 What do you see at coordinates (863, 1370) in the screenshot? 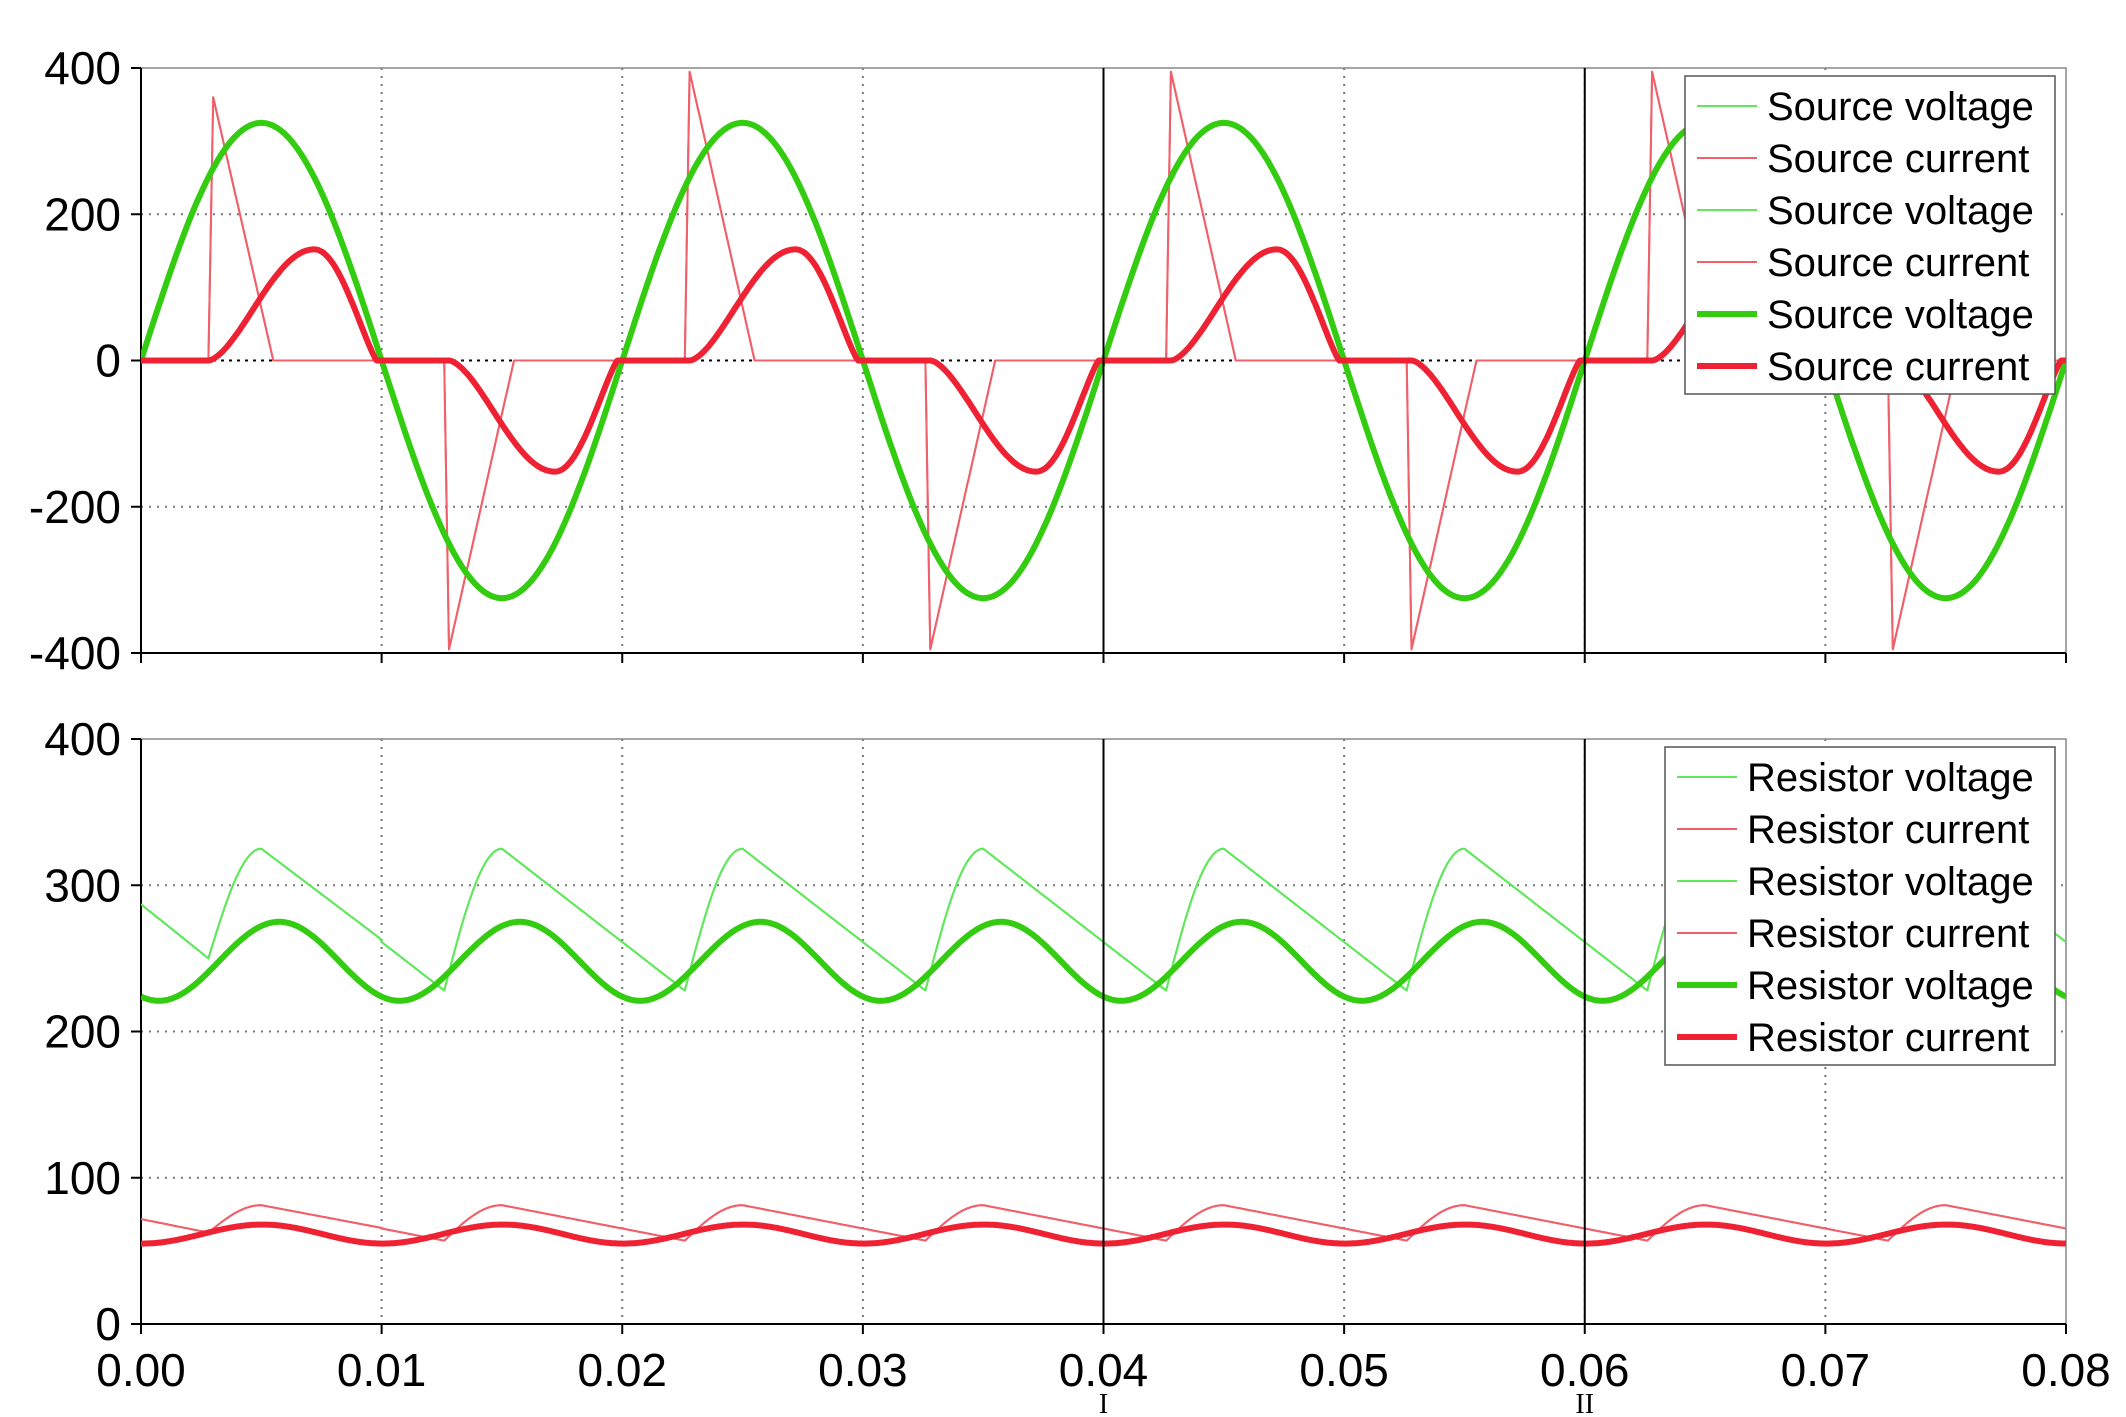
I see `x-tick-label: 0.03` at bounding box center [863, 1370].